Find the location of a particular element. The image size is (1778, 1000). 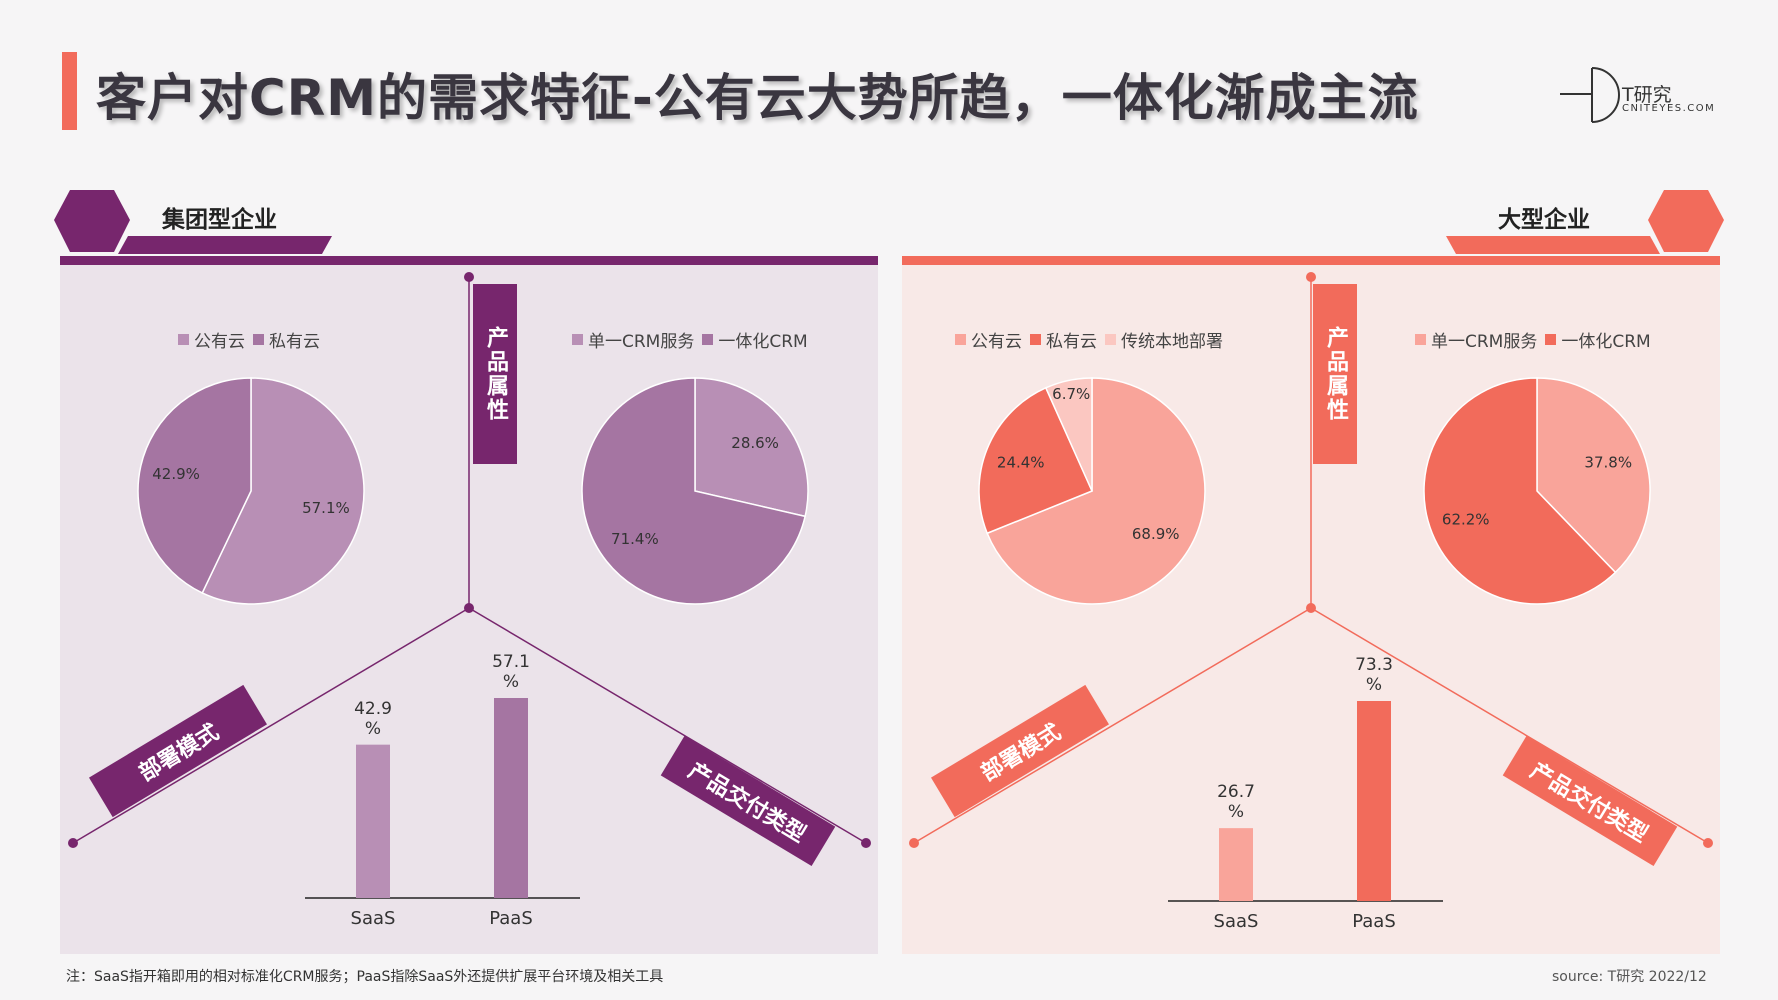

legend-right-attr: 单一CRM服务 一体化CRM is located at coordinates (1537, 339).